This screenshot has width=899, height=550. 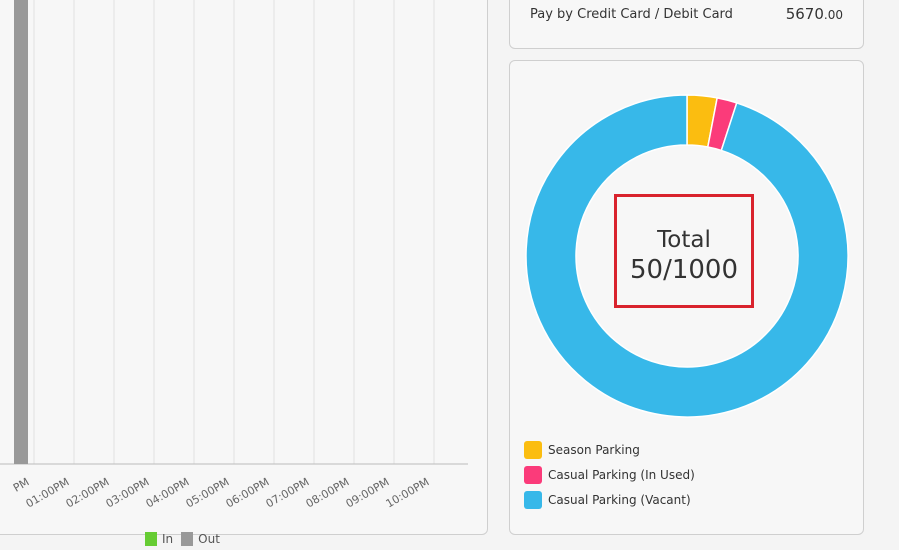 I want to click on legend-item-casual-in-used: Casual Parking (In Used), so click(x=609, y=474).